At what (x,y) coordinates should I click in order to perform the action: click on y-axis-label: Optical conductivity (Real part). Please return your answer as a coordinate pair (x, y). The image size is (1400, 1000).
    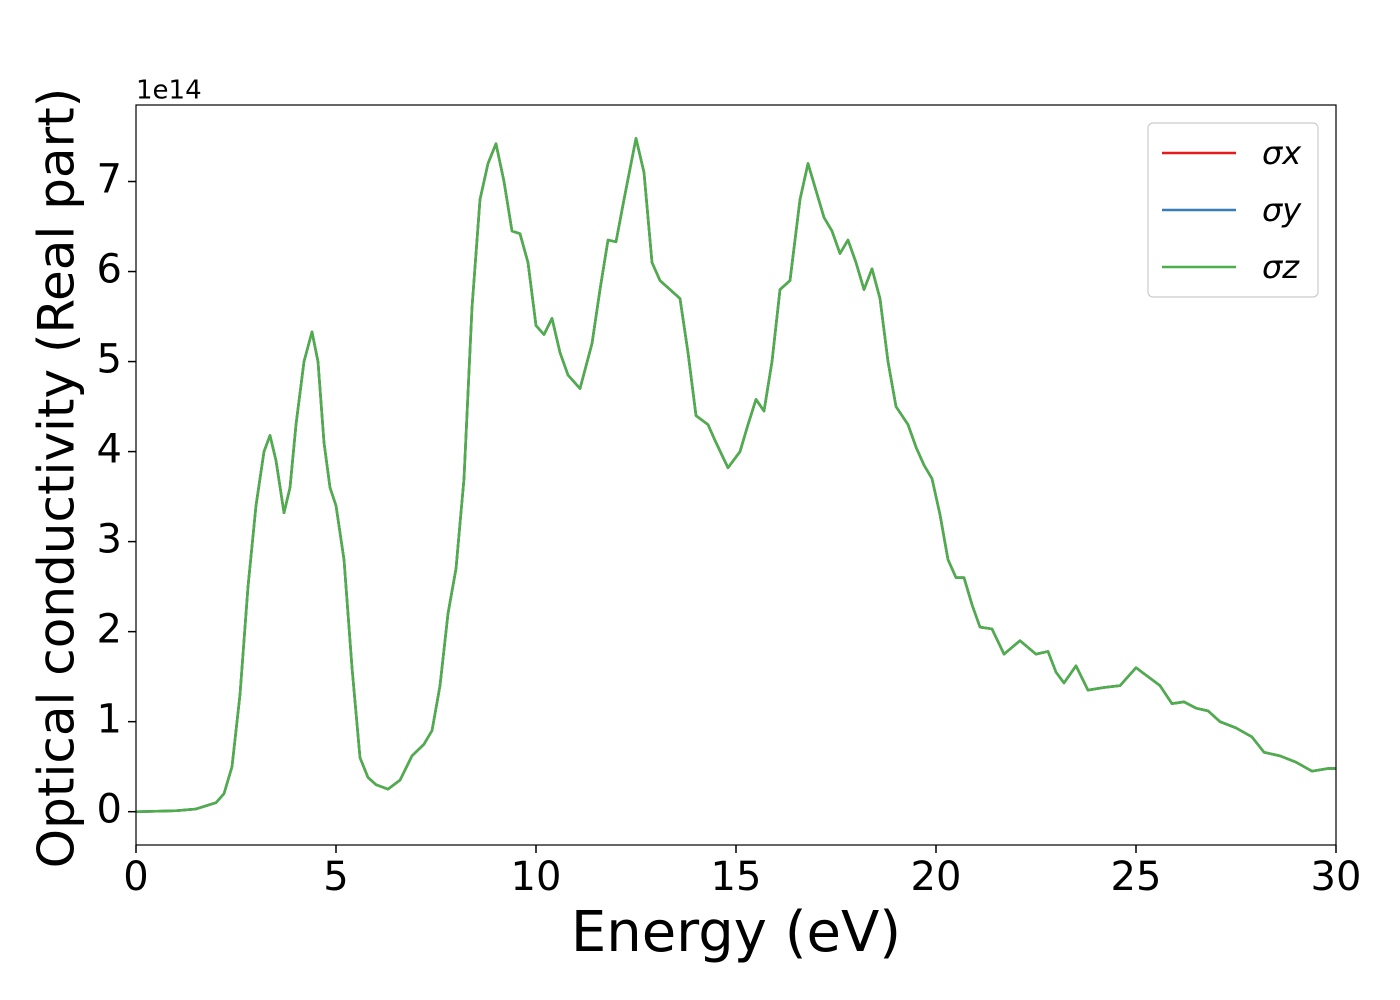
    Looking at the image, I should click on (57, 478).